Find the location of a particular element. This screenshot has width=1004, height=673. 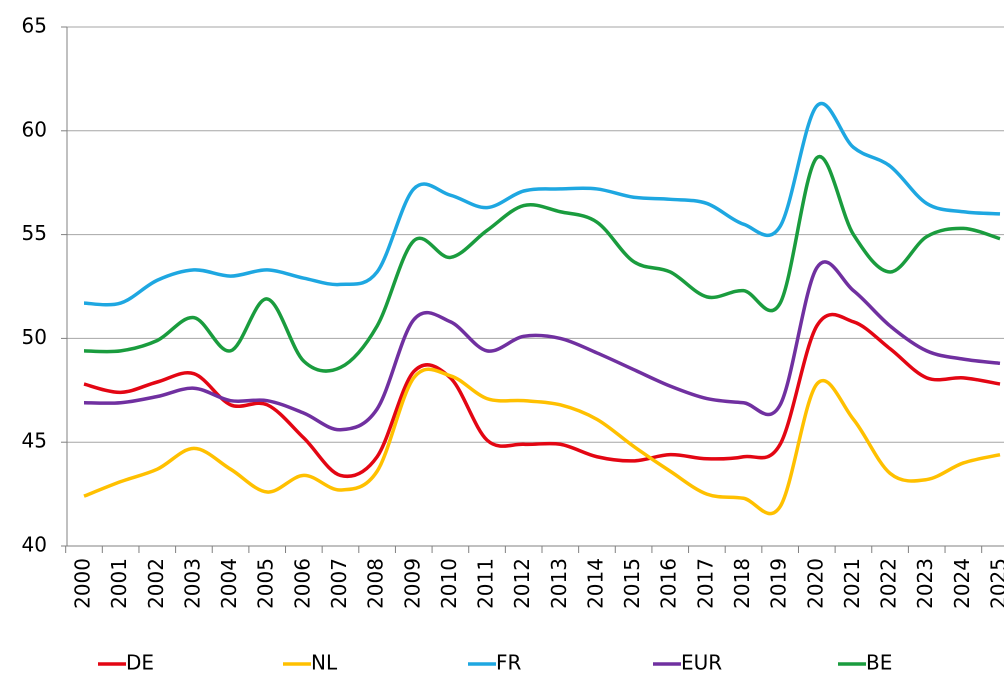

x-tick-label: 2024 is located at coordinates (962, 583).